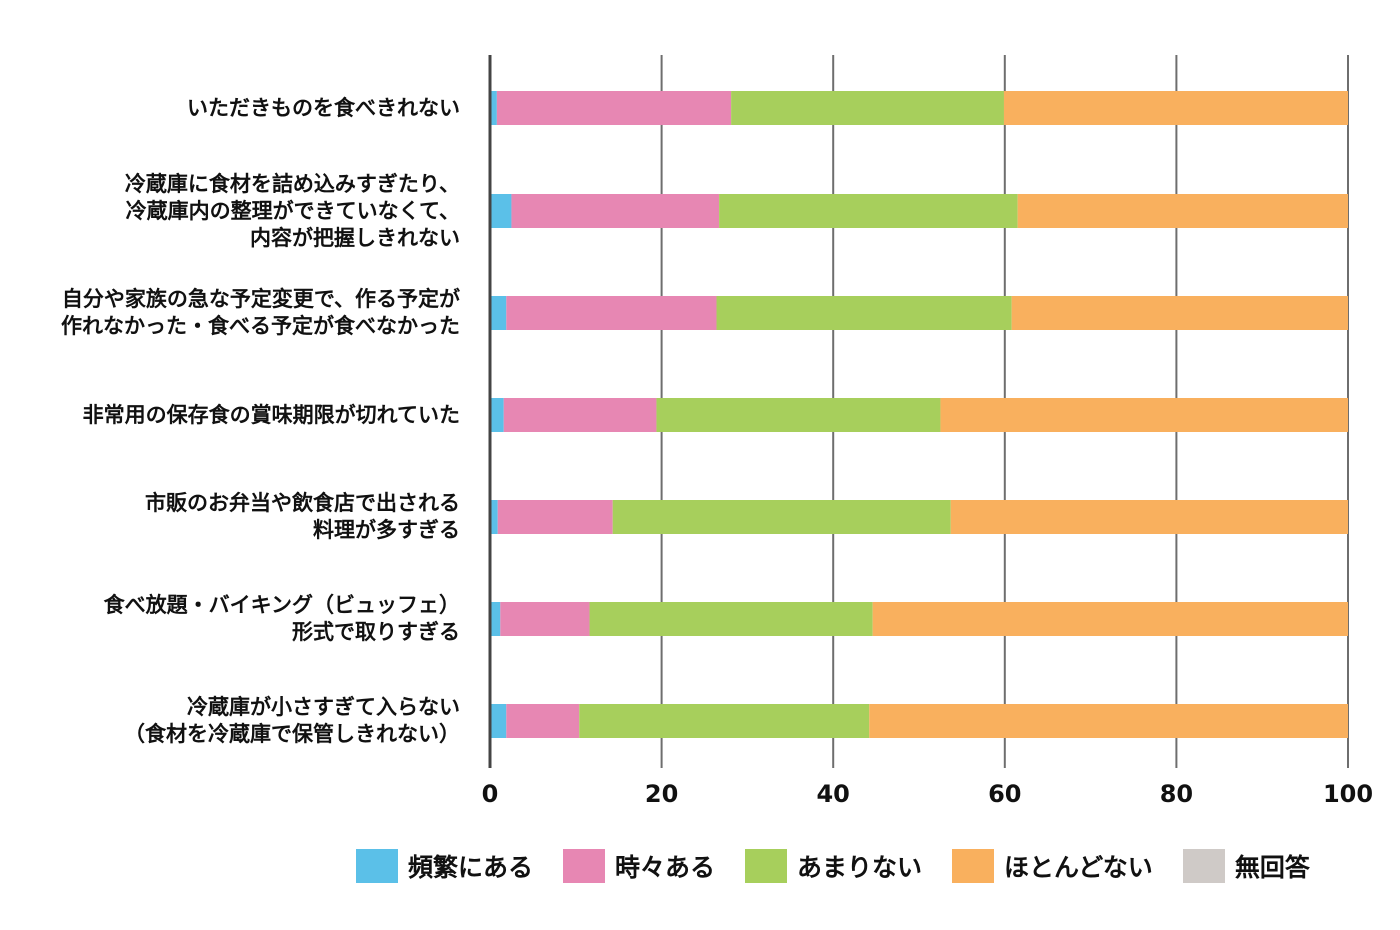 This screenshot has width=1400, height=930. I want to click on x-tick-label: 20, so click(661, 794).